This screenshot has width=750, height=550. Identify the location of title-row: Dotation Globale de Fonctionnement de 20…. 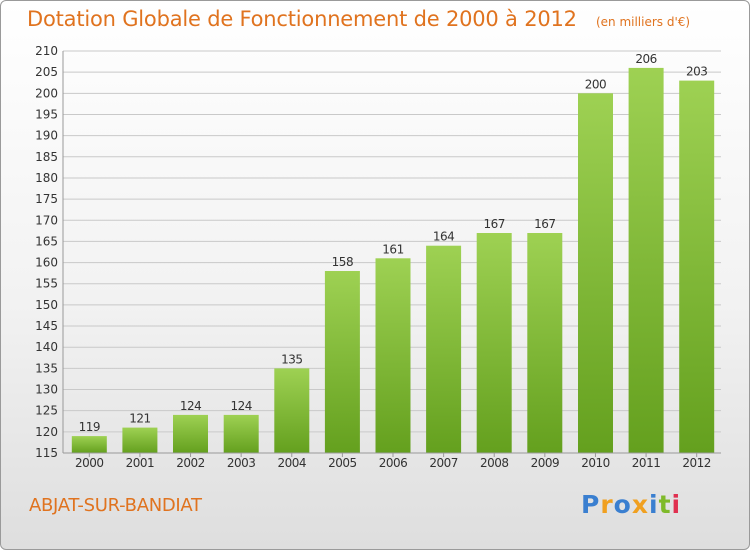
(358, 19).